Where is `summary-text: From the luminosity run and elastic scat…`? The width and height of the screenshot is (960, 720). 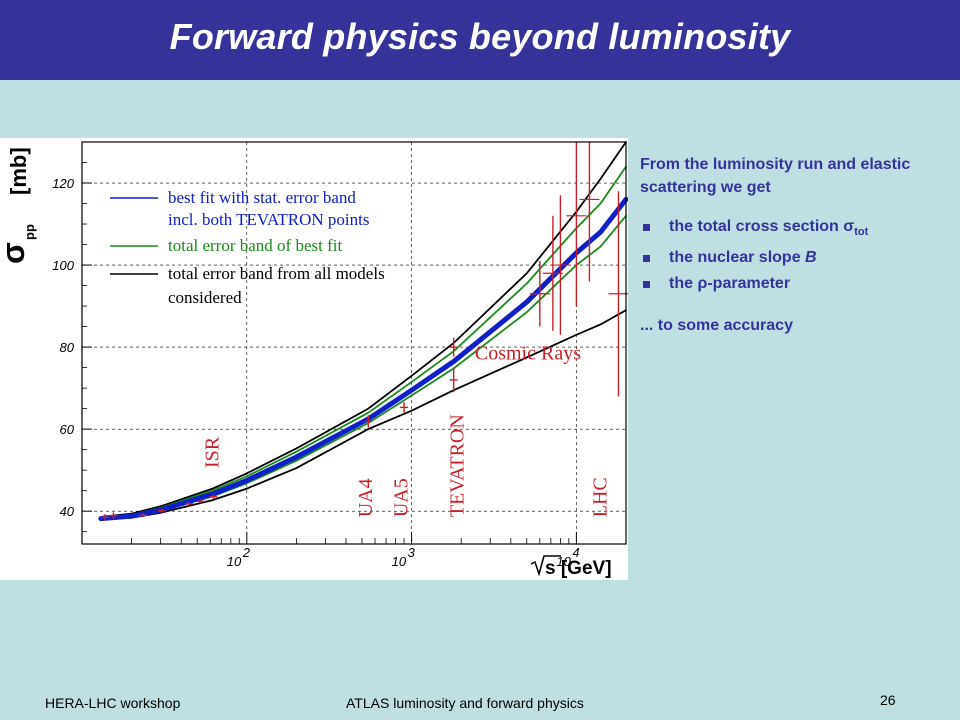 summary-text: From the luminosity run and elastic scat… is located at coordinates (790, 245).